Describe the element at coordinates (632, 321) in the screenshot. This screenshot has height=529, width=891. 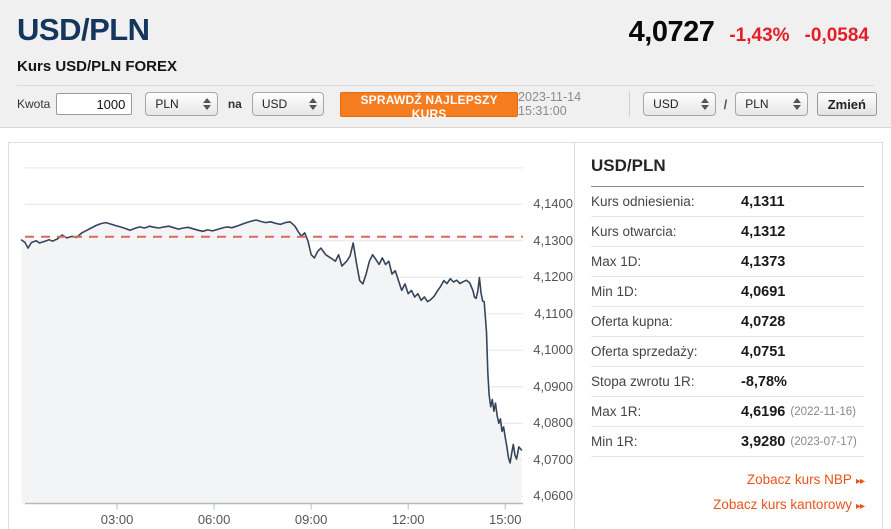
I see `stats-row-label: Oferta kupna:` at that location.